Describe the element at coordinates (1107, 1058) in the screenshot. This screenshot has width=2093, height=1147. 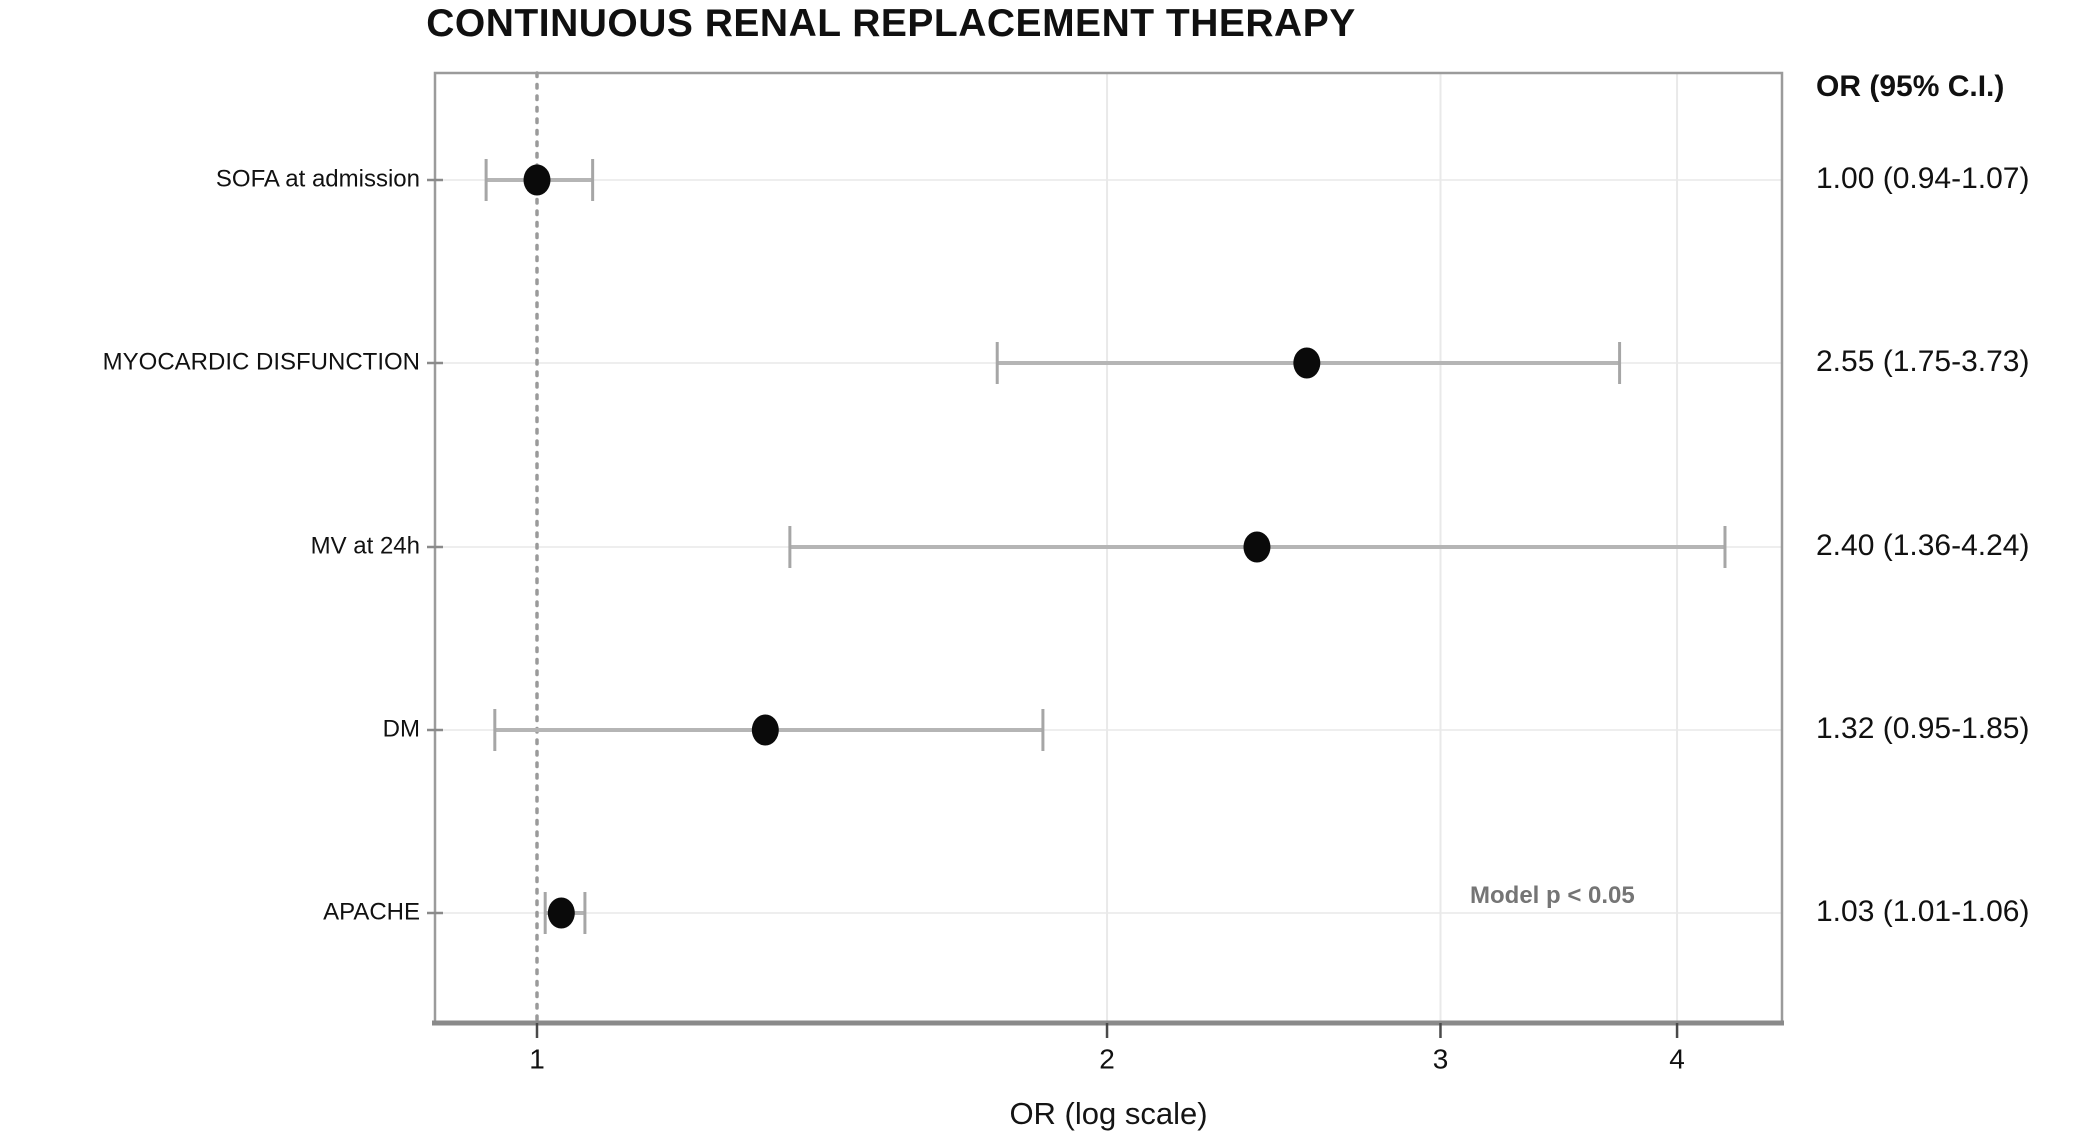
I see `x-tick-label: 2` at that location.